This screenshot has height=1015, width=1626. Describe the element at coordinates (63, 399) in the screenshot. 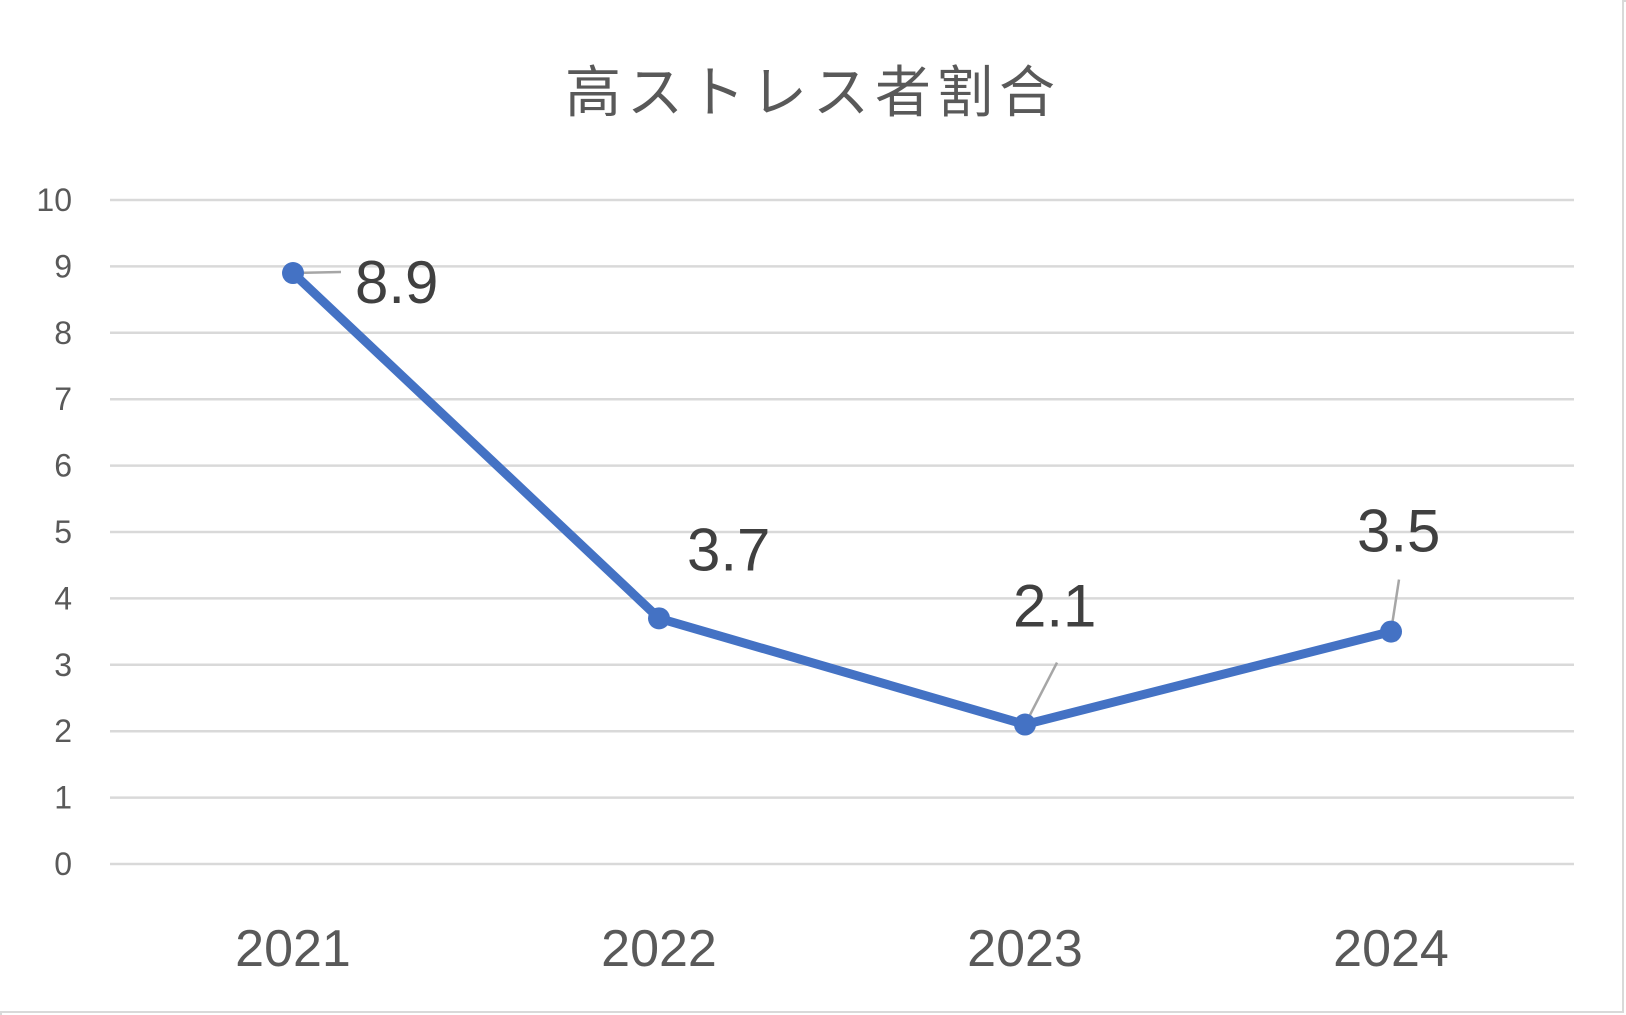

I see `y-tick-label: 7` at that location.